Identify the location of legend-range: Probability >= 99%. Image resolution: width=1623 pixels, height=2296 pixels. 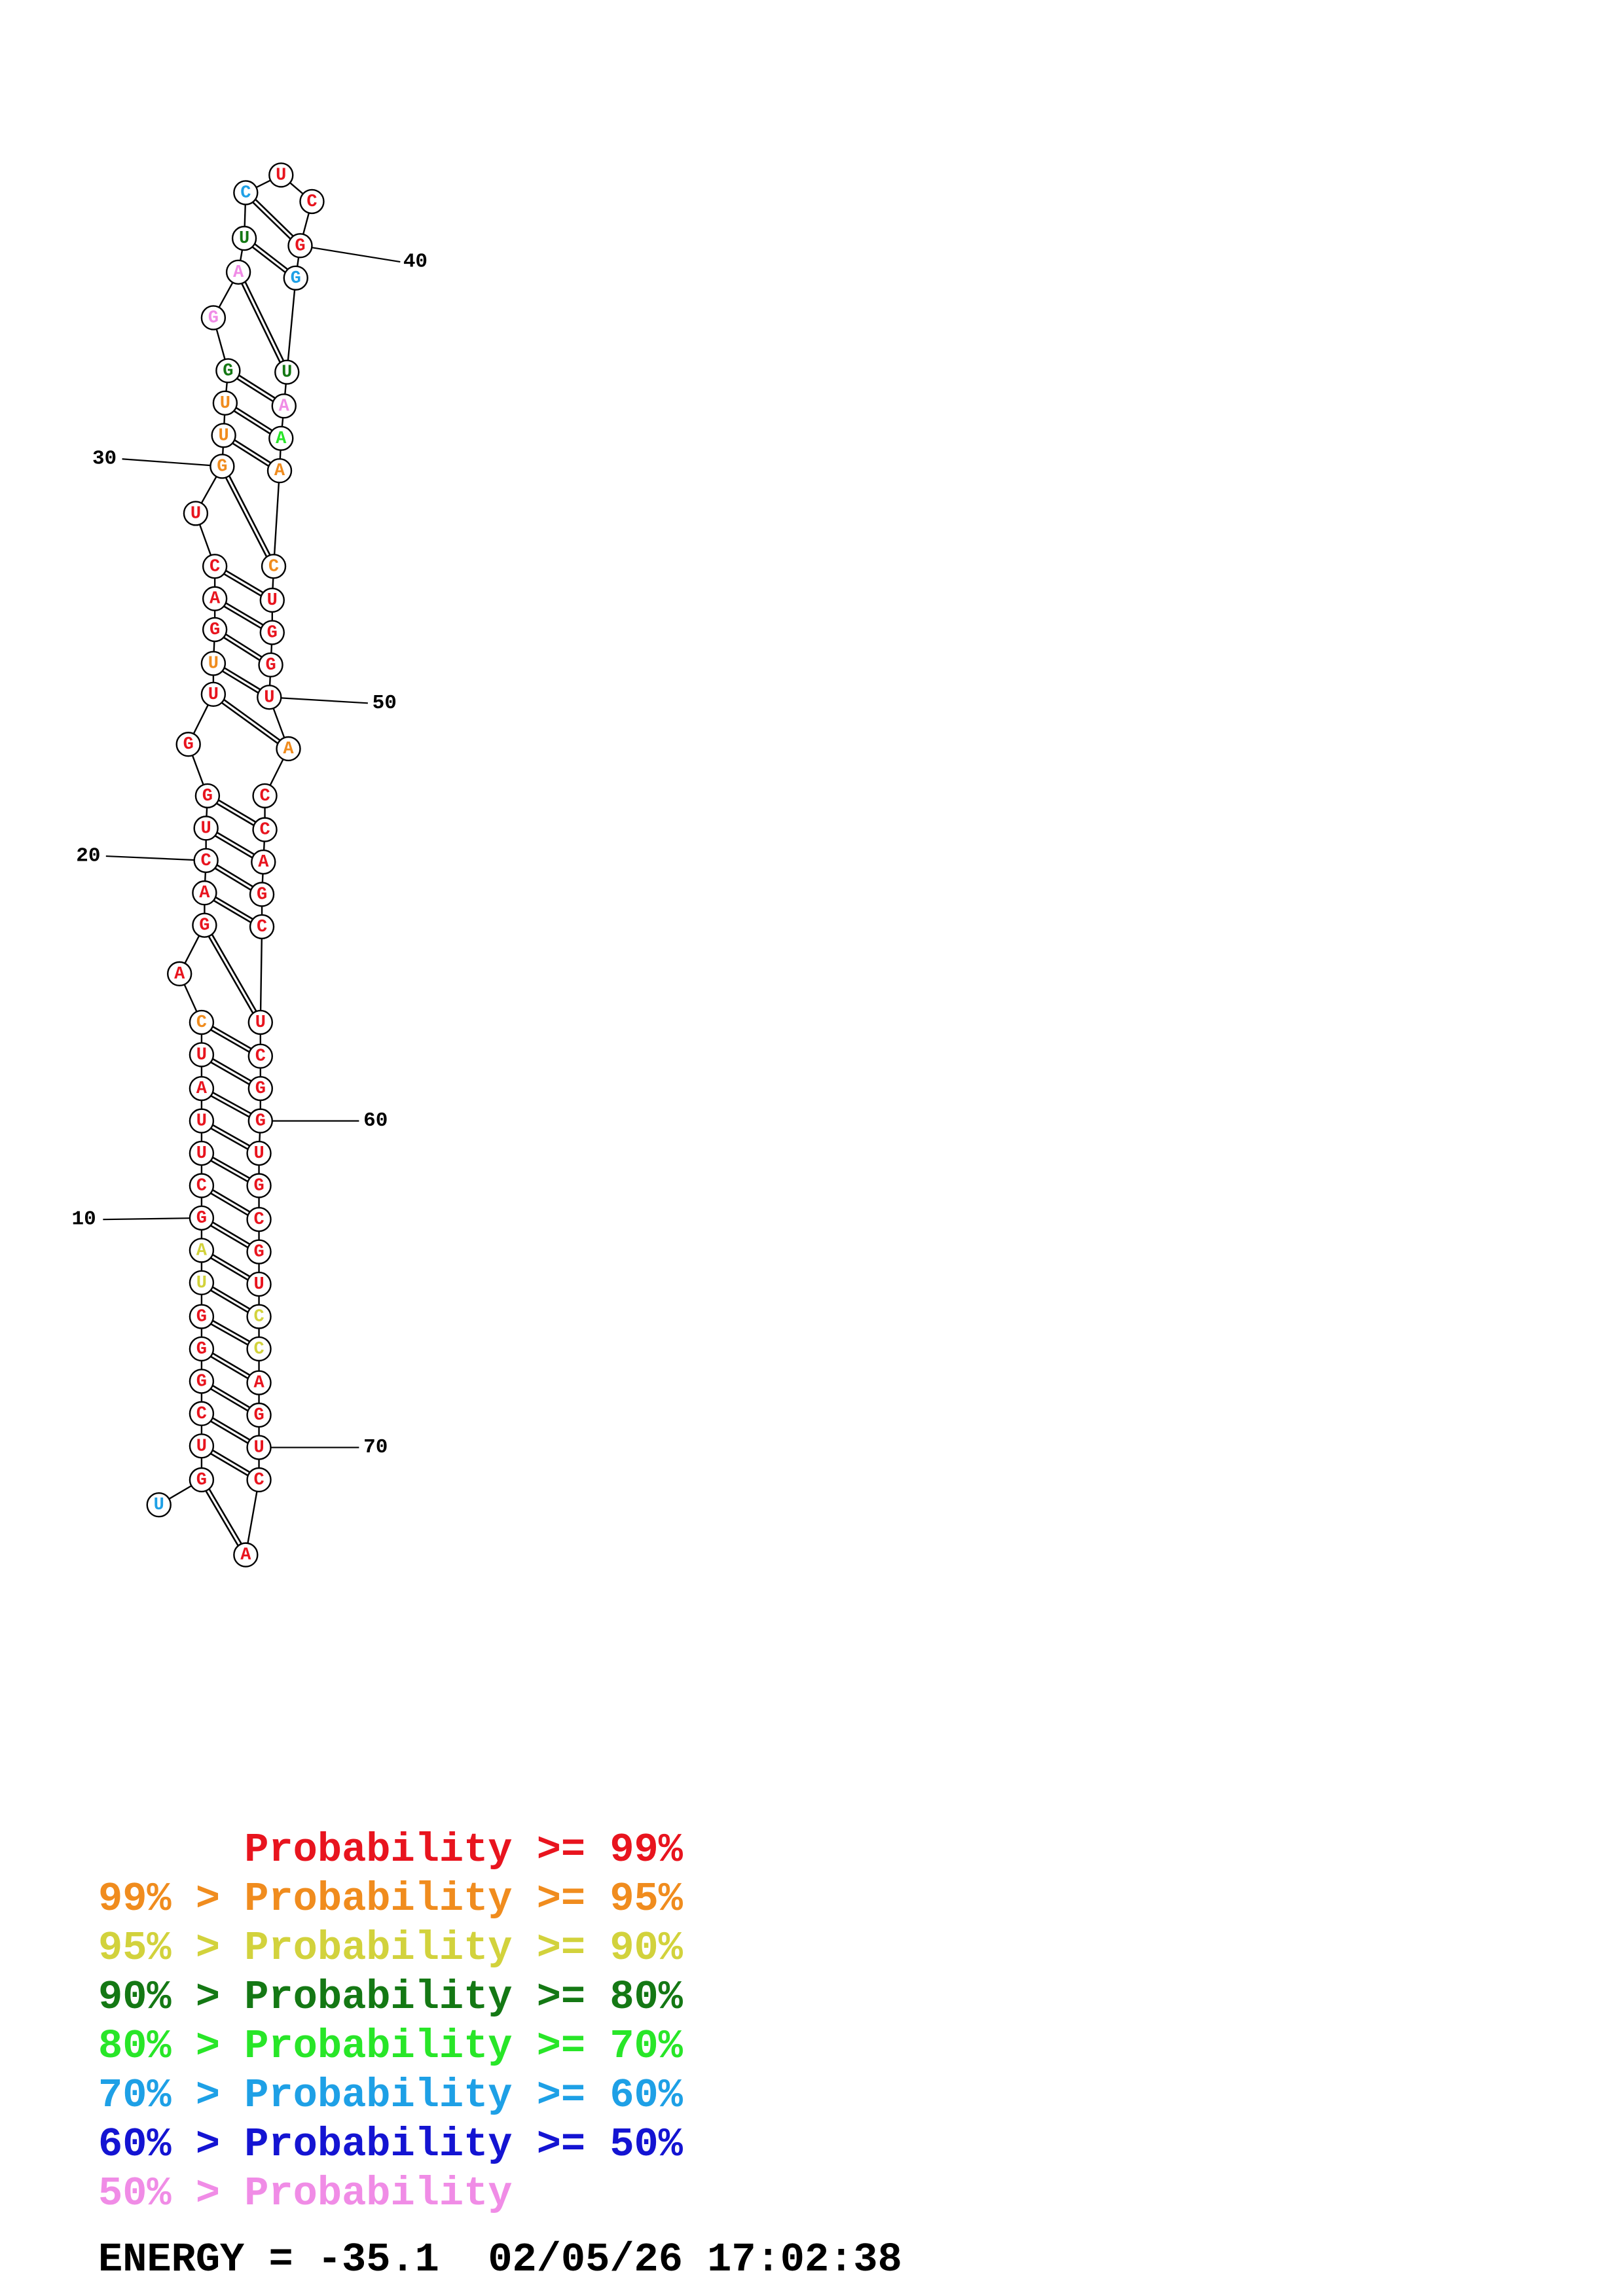
(463, 1850).